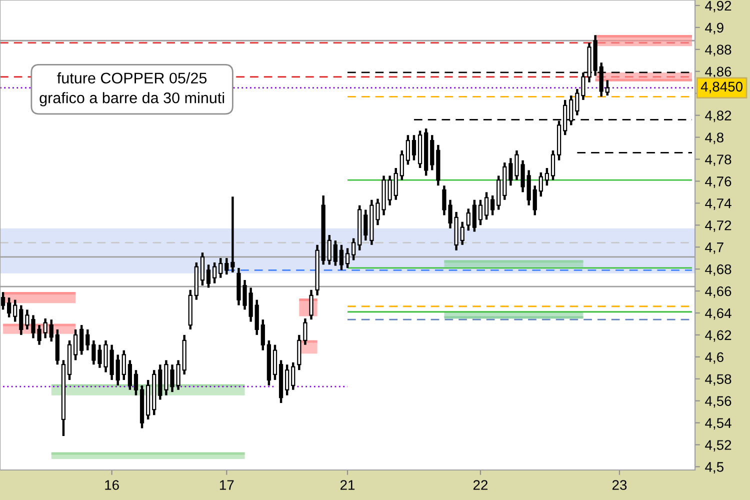  I want to click on y-tick-label: 4,54, so click(718, 424).